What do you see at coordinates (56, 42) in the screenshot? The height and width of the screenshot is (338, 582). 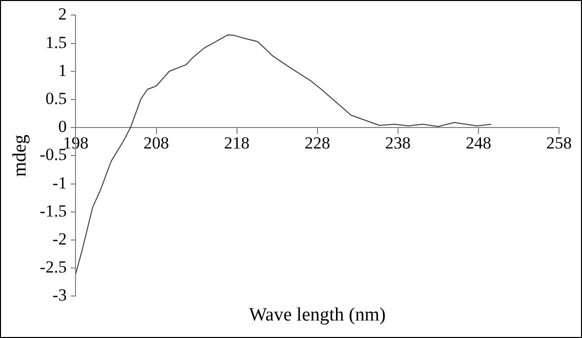 I see `y-tick-label: 1.5` at bounding box center [56, 42].